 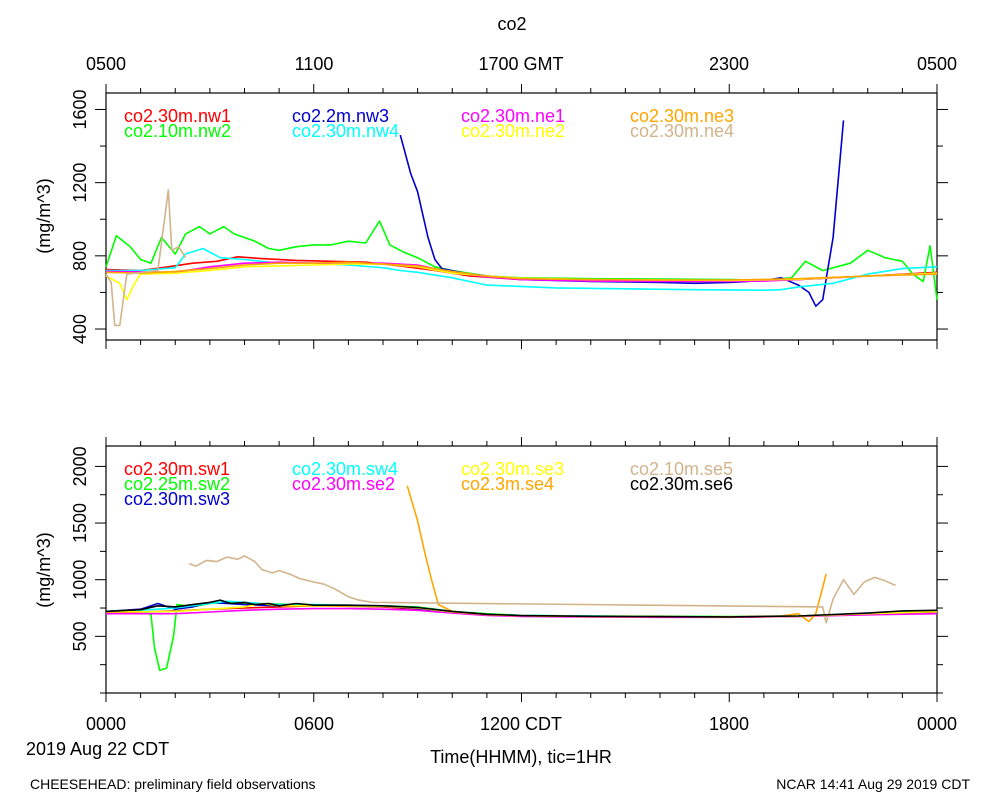 I want to click on bottom-tick-label: 1200 CDT, so click(x=521, y=724).